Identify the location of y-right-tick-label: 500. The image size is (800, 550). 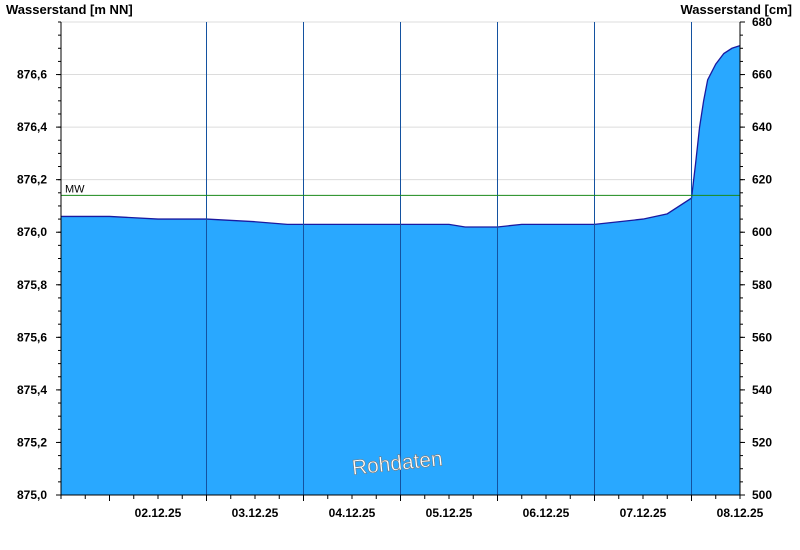
(762, 495).